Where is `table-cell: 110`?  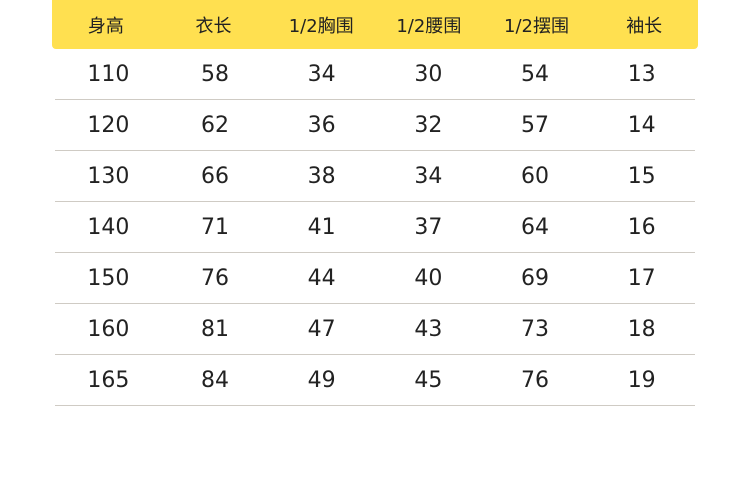
table-cell: 110 is located at coordinates (108, 74).